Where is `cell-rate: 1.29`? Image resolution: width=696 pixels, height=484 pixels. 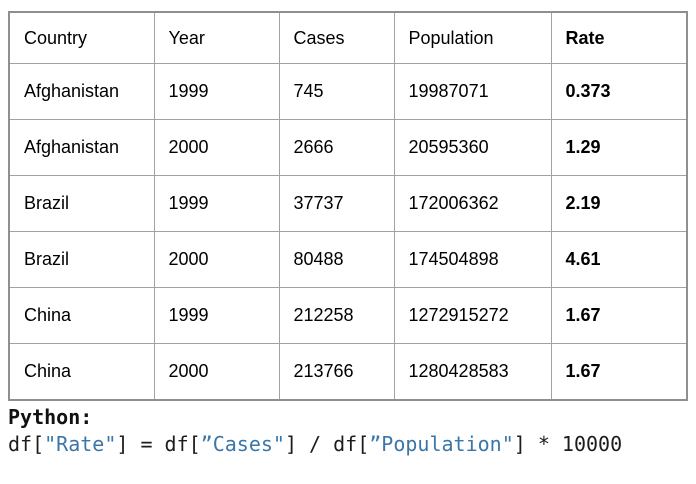
cell-rate: 1.29 is located at coordinates (619, 147).